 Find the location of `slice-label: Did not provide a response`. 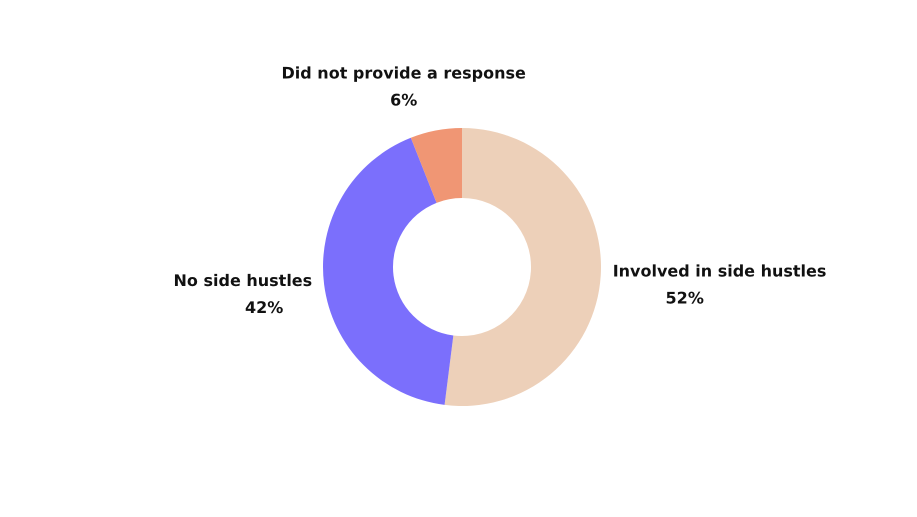

slice-label: Did not provide a response is located at coordinates (404, 73).